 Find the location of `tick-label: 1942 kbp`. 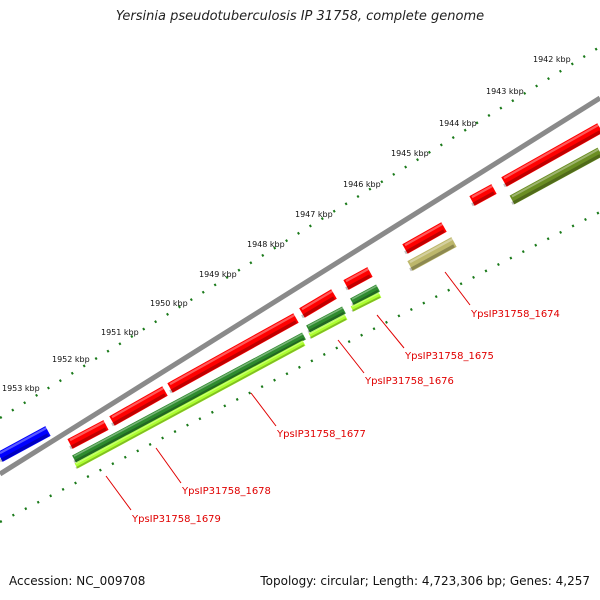

tick-label: 1942 kbp is located at coordinates (552, 59).